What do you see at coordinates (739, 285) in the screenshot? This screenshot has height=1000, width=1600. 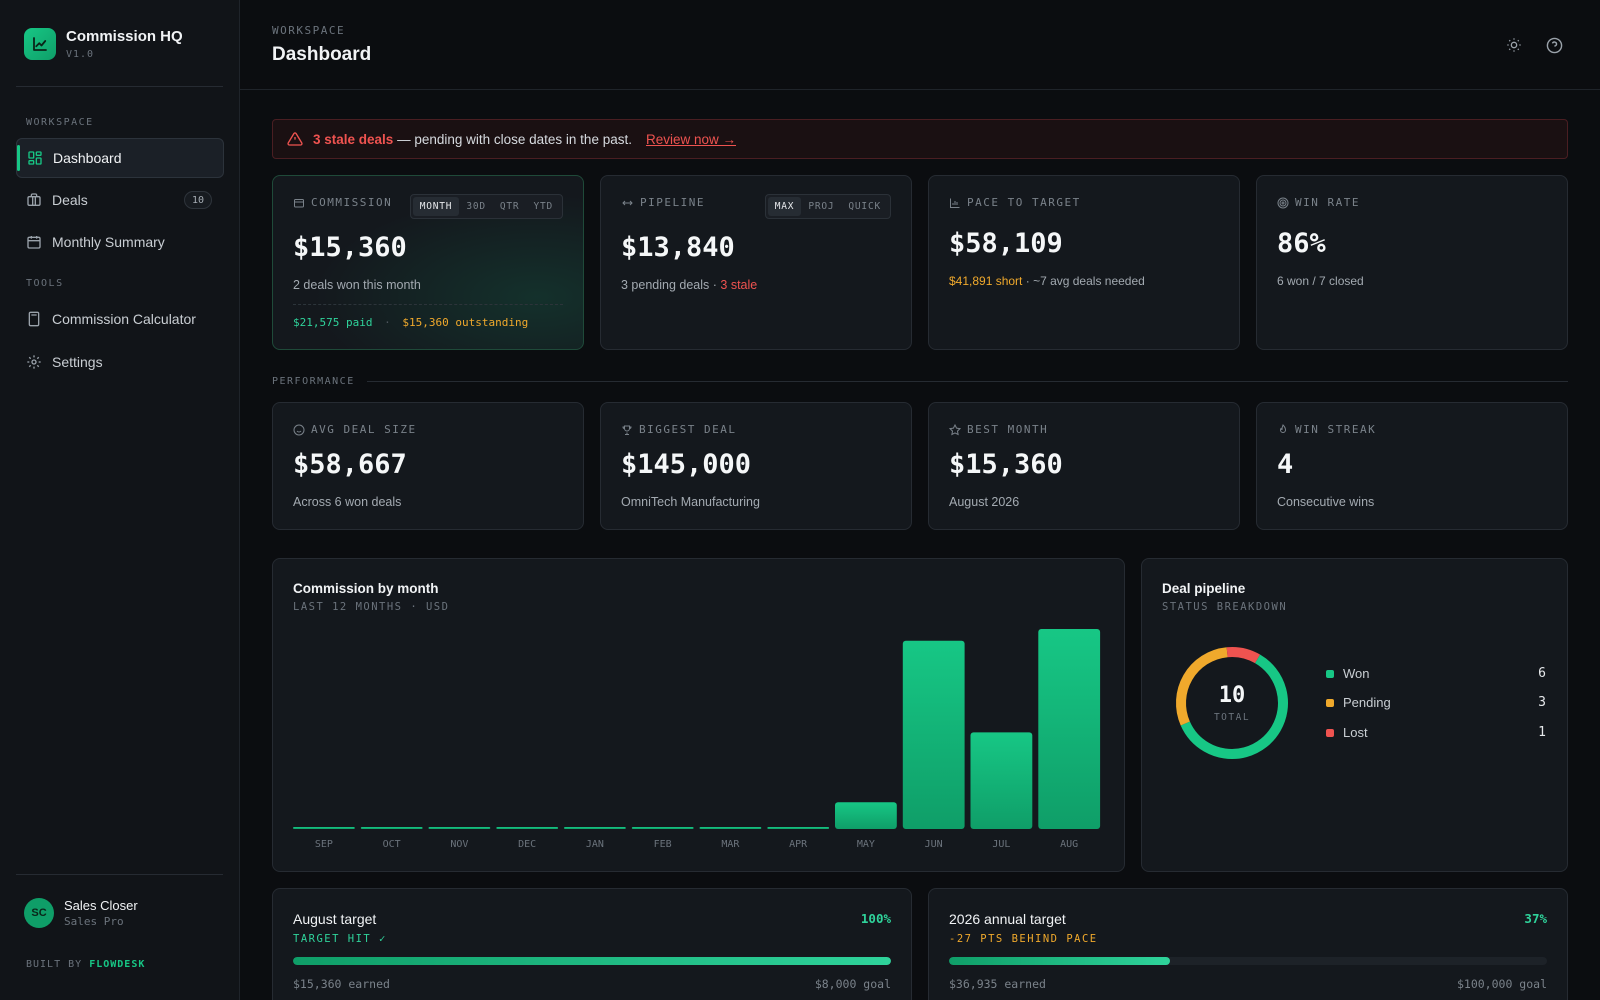 I see `pipeline-stale-text: 3 stale` at bounding box center [739, 285].